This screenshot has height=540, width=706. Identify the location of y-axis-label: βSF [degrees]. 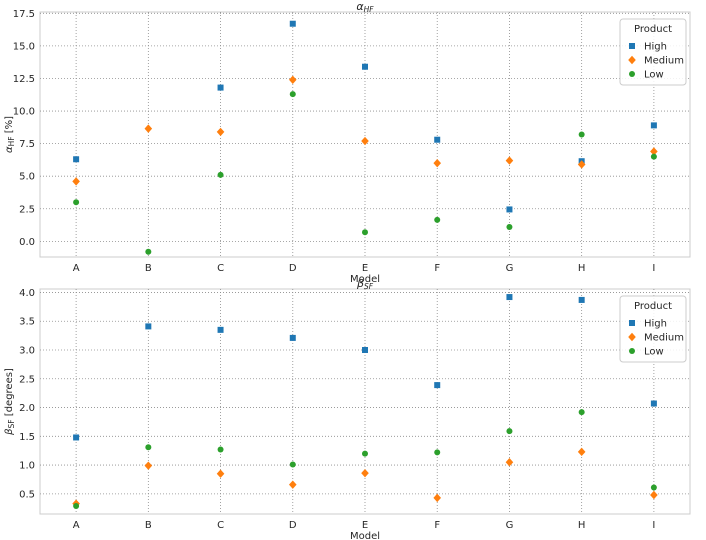
(10, 402).